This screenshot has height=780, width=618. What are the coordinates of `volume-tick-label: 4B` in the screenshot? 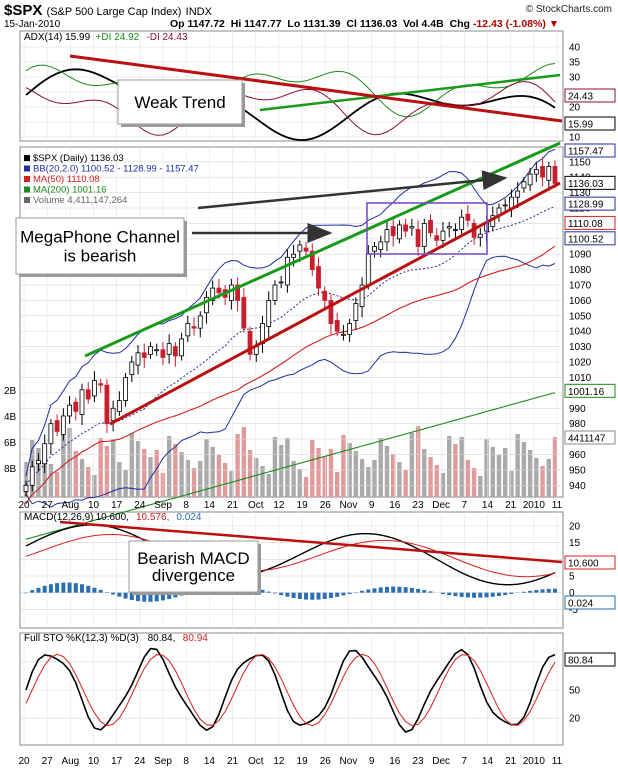 It's located at (10, 417).